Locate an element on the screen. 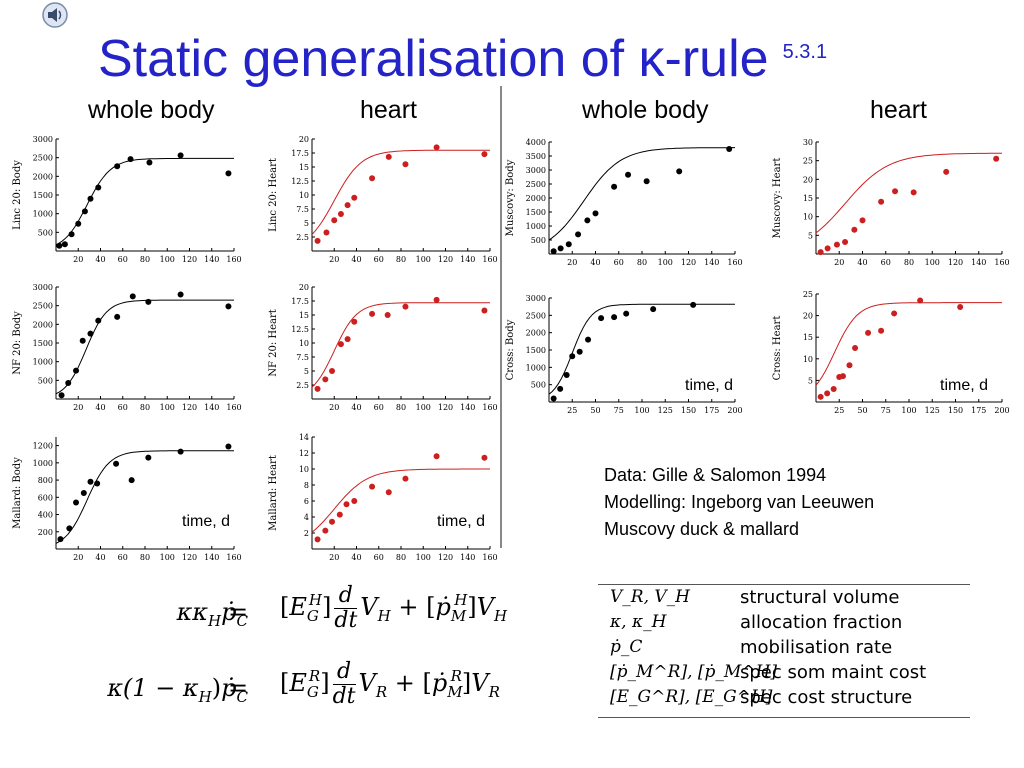 The image size is (1024, 768). legend-symbol: [E_G^R], [E_G^H] is located at coordinates (691, 697).